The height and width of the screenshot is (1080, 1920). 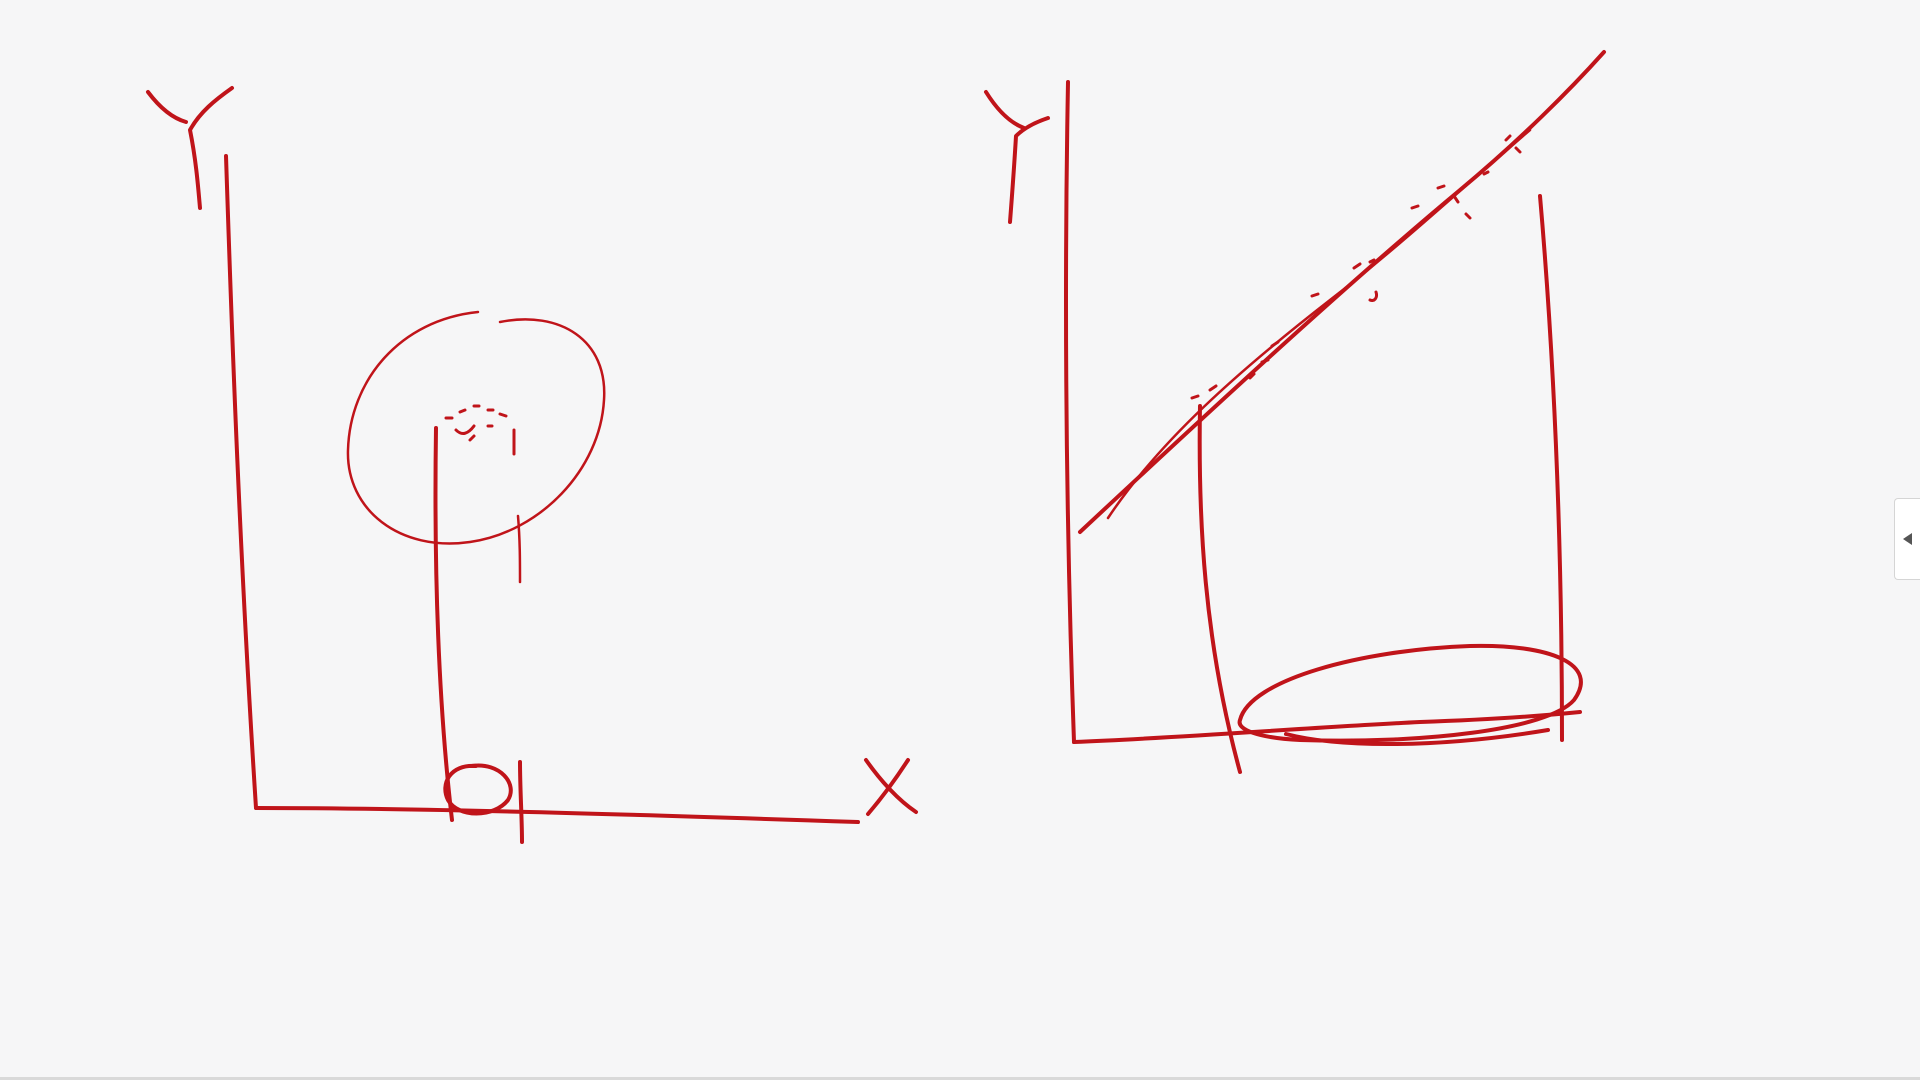 I want to click on left-data-points, so click(x=480, y=430).